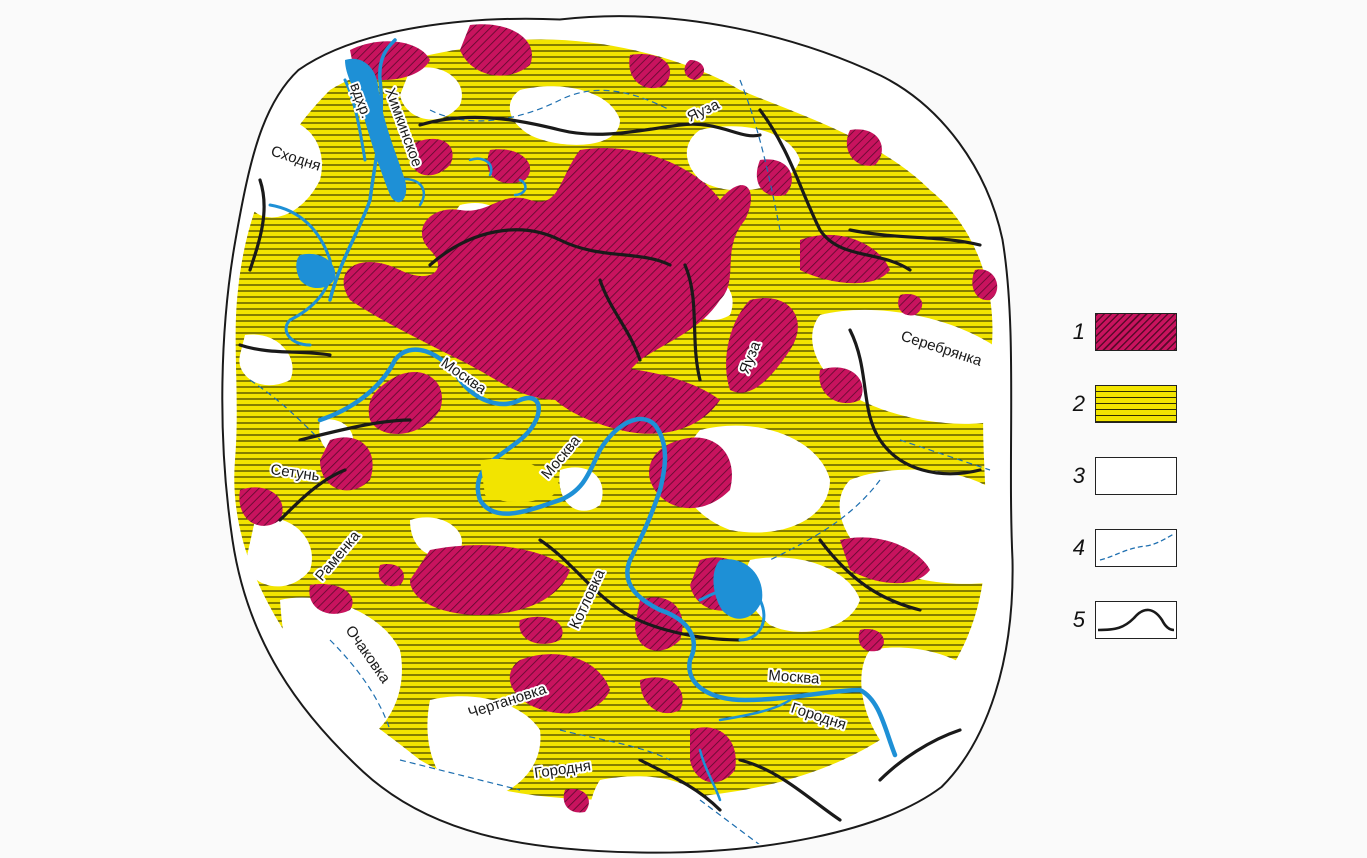 The height and width of the screenshot is (858, 1367). What do you see at coordinates (1078, 331) in the screenshot?
I see `legend-number: 1` at bounding box center [1078, 331].